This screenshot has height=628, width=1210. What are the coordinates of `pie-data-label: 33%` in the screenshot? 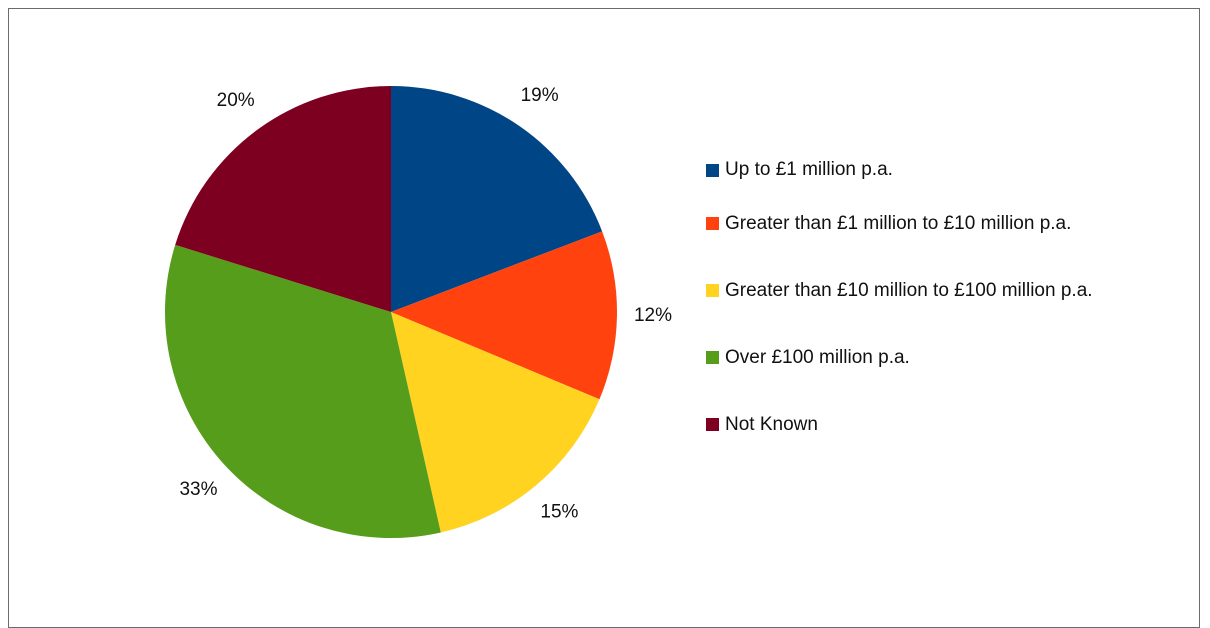 It's located at (198, 489).